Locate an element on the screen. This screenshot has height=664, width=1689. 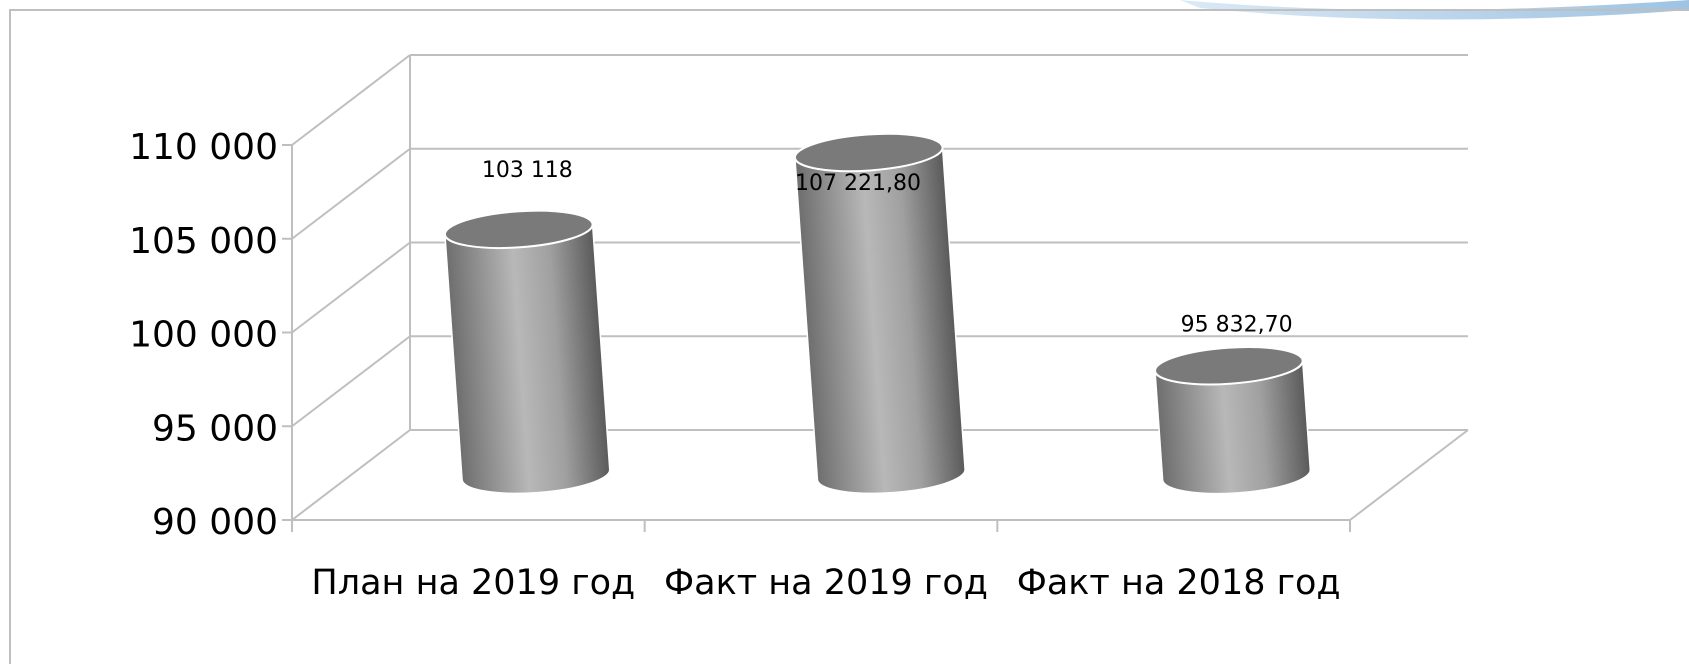
value-label: 103 118 is located at coordinates (527, 170).